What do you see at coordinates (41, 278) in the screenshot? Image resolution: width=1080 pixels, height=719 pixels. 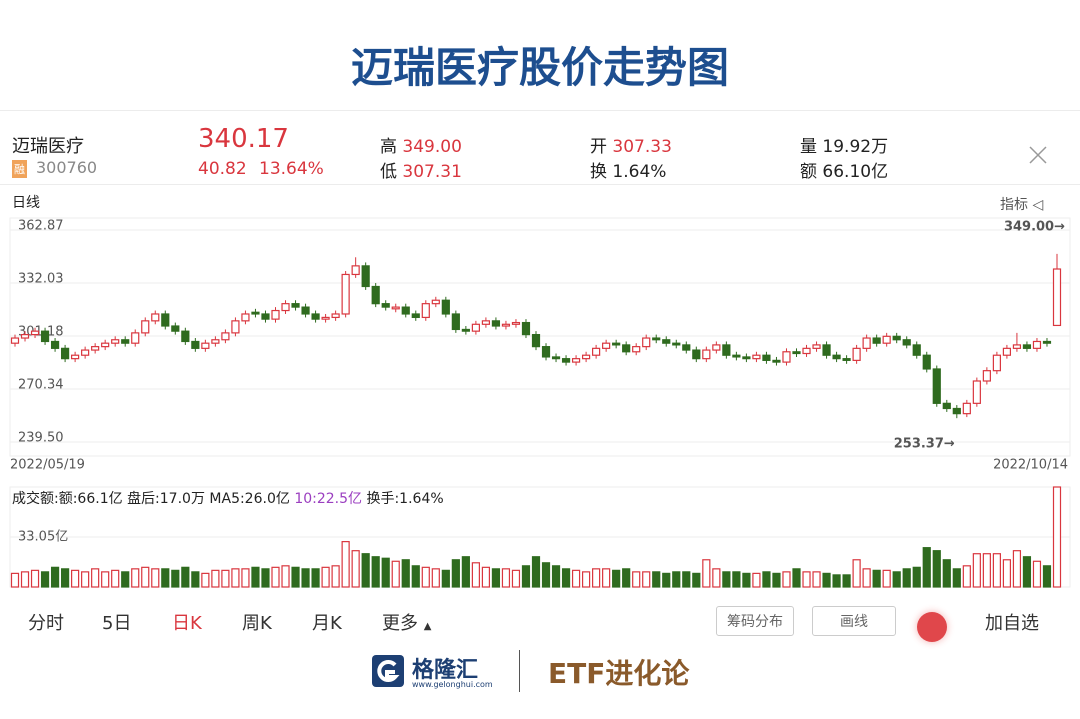 I see `y-tick-label: 332.03` at bounding box center [41, 278].